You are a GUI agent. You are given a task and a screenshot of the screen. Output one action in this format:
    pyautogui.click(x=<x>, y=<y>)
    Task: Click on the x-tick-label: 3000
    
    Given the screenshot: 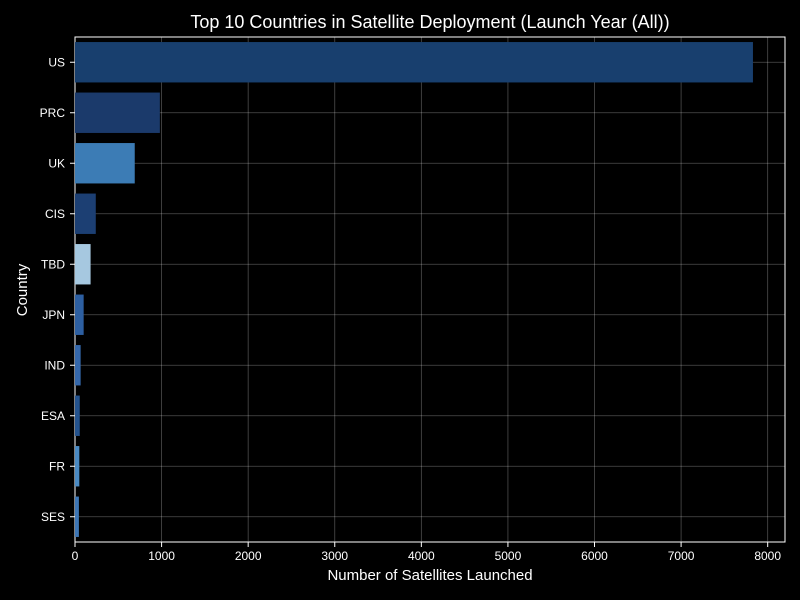 What is the action you would take?
    pyautogui.click(x=334, y=556)
    